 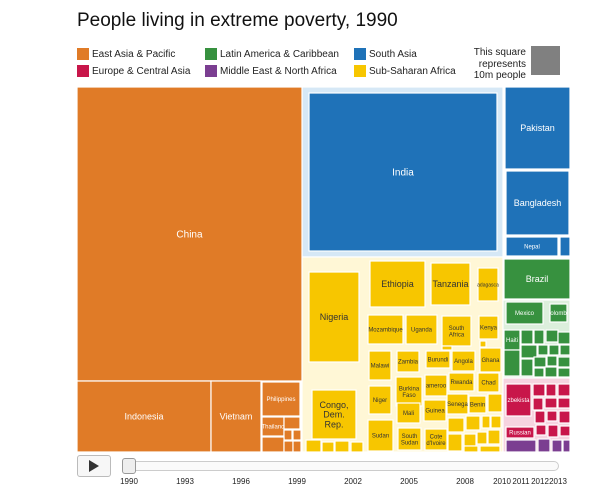 I want to click on year-slider-track, so click(x=340, y=466).